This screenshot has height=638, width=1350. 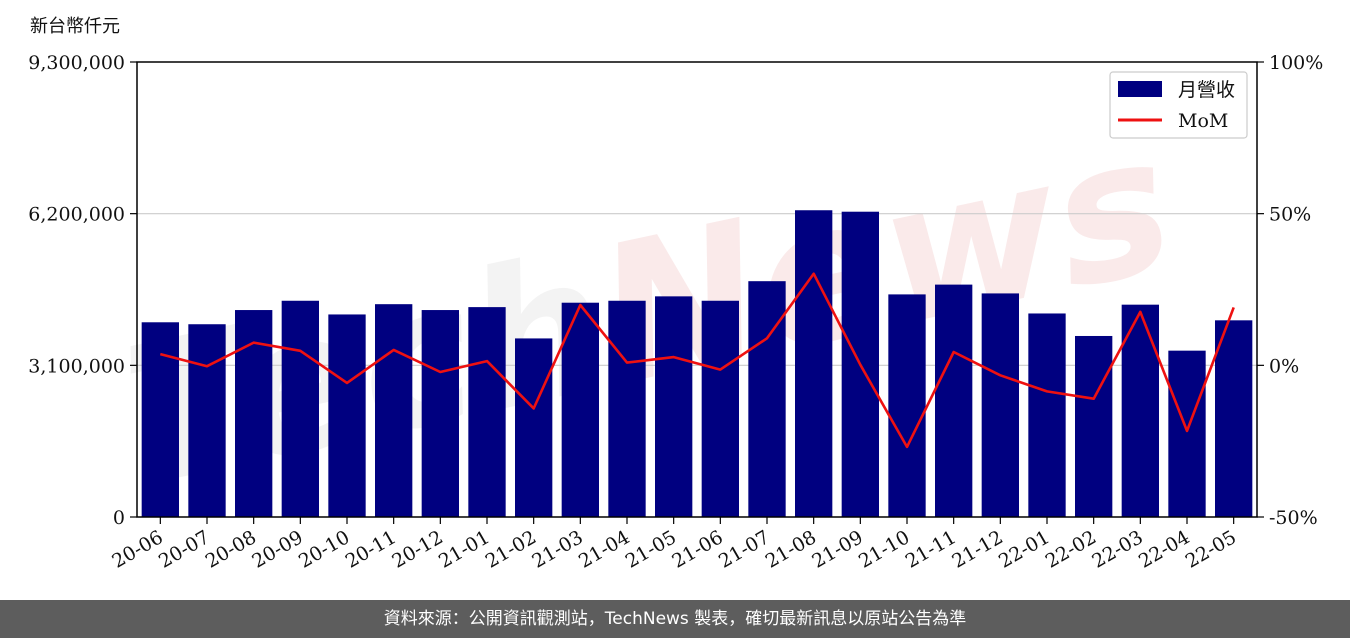 What do you see at coordinates (417, 549) in the screenshot?
I see `x-tick-label: 20-12` at bounding box center [417, 549].